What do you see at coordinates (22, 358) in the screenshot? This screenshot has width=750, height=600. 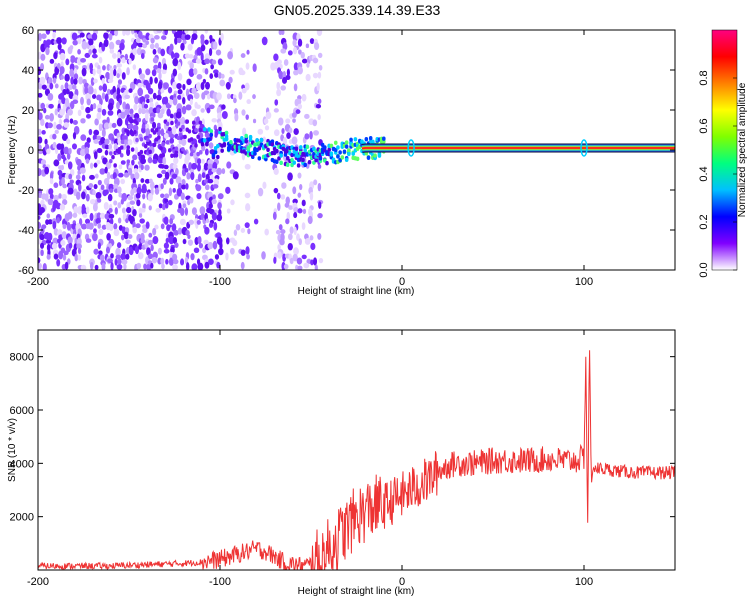 I see `snr-y-tick-label: 8000` at bounding box center [22, 358].